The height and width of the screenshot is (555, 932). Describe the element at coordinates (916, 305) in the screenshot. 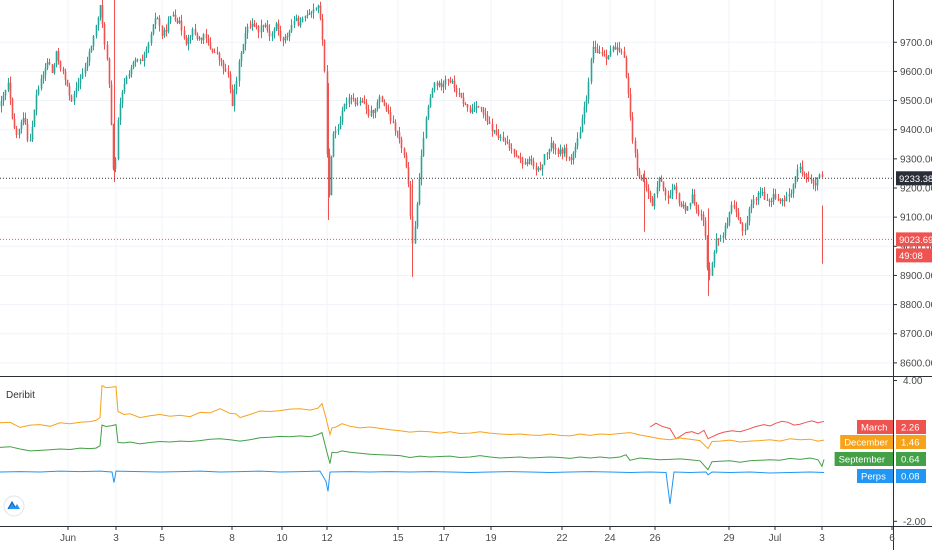

I see `price-tick-label: 8800.00` at that location.